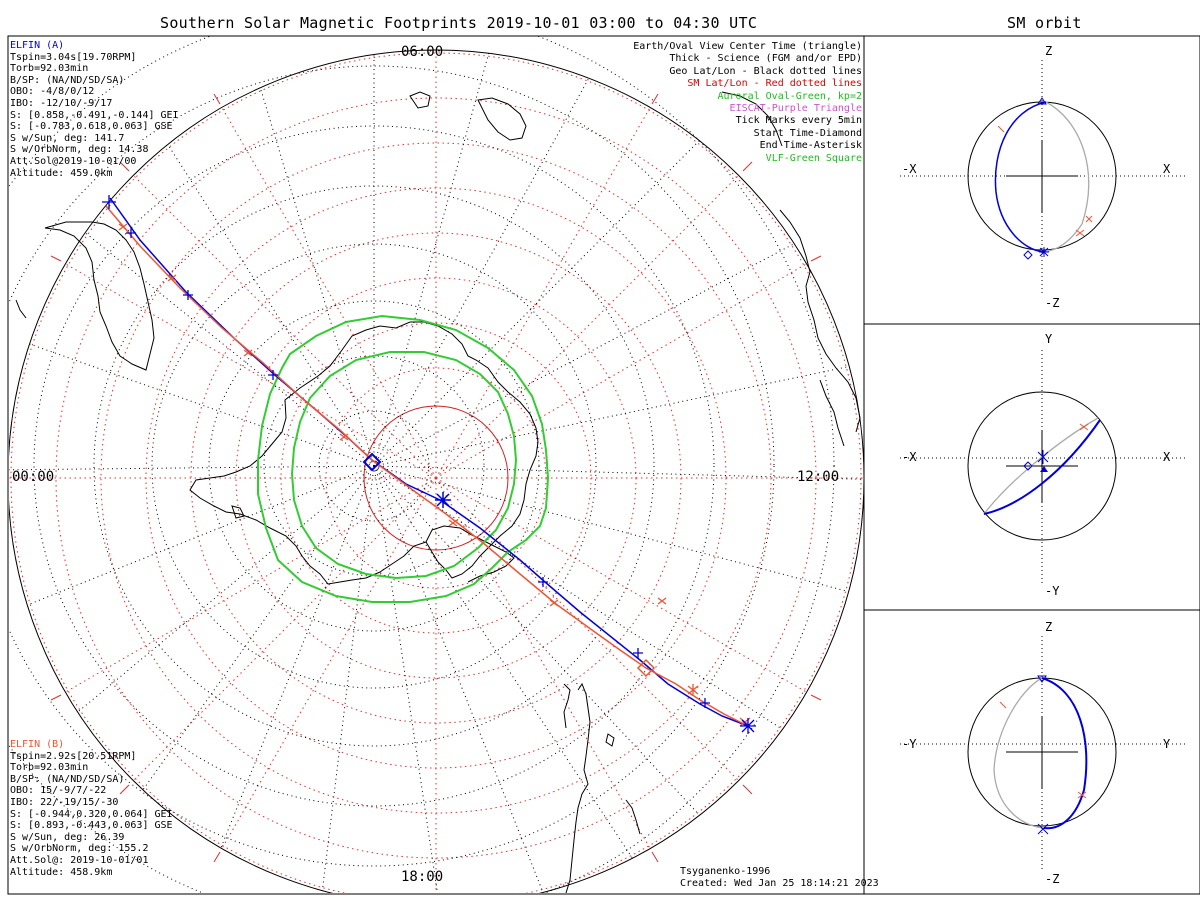  What do you see at coordinates (73, 756) in the screenshot?
I see `elb-line: Tspin=2.92s[20.51RPM]` at bounding box center [73, 756].